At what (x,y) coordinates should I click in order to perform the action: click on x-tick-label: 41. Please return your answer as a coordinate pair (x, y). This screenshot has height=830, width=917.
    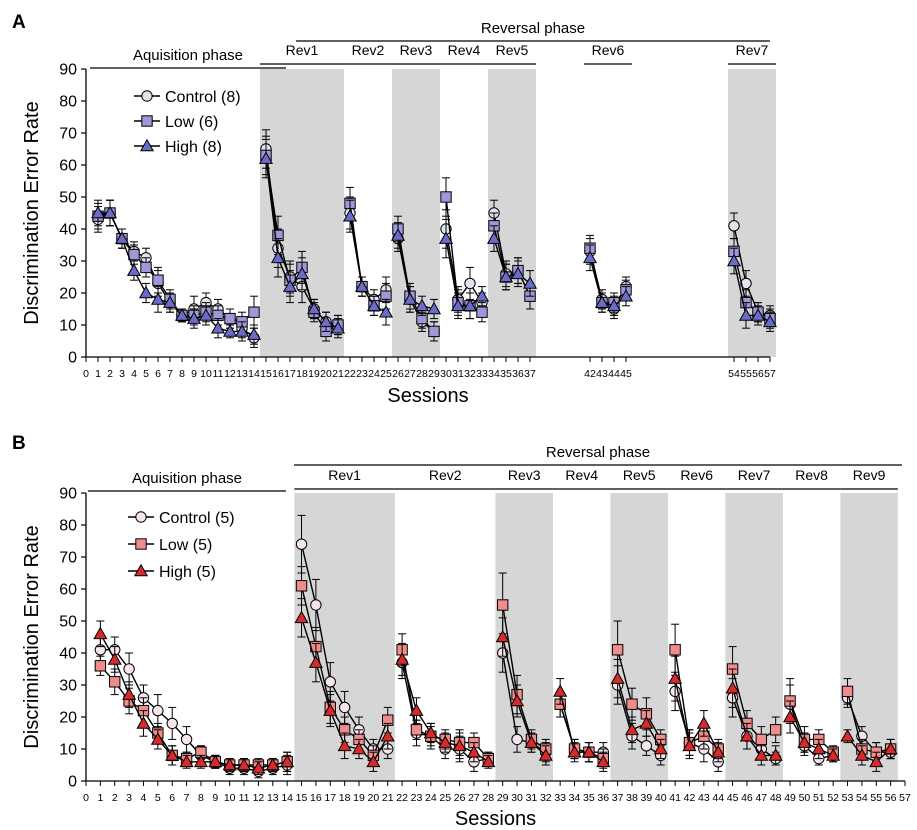
    Looking at the image, I should click on (675, 798).